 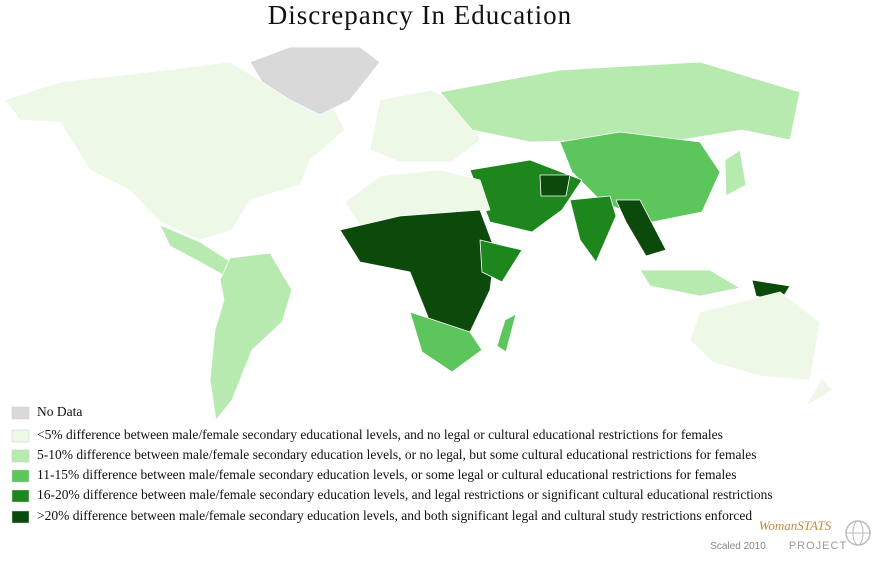 What do you see at coordinates (425, 126) in the screenshot?
I see `europe` at bounding box center [425, 126].